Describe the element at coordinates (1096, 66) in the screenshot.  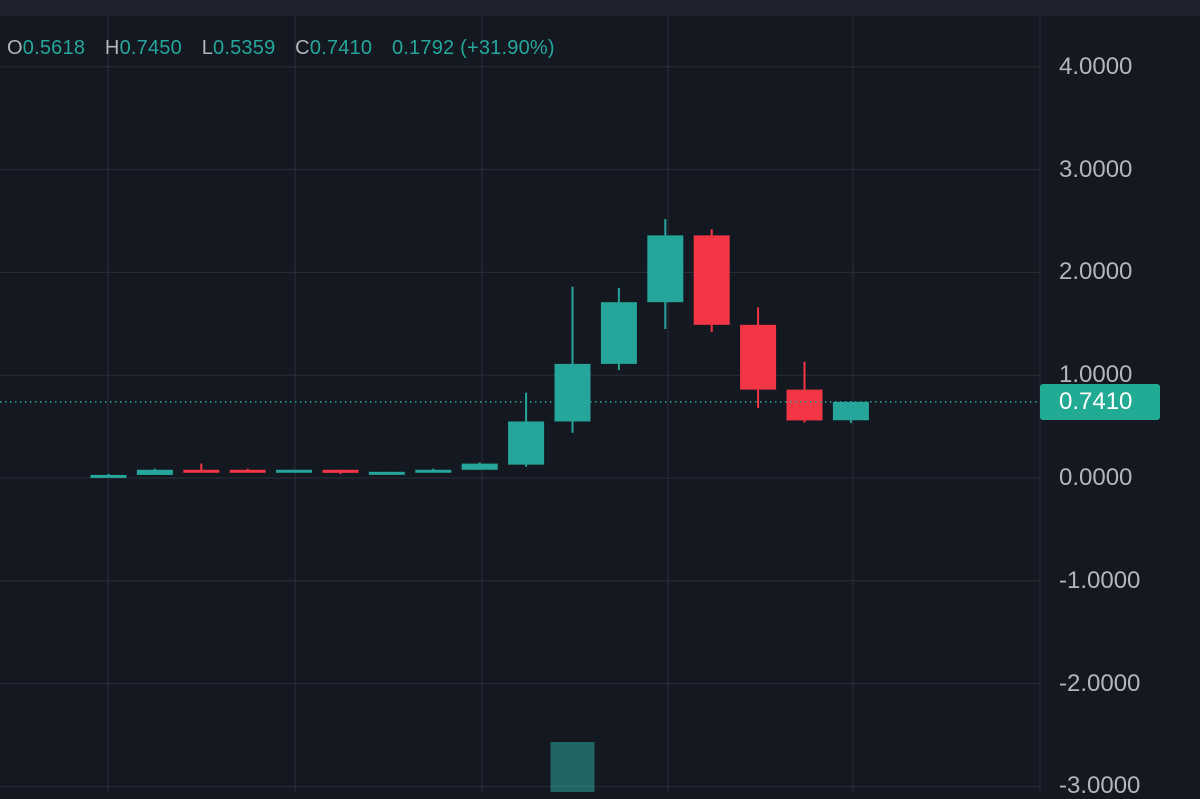
I see `price-tick-label: 4.0000` at that location.